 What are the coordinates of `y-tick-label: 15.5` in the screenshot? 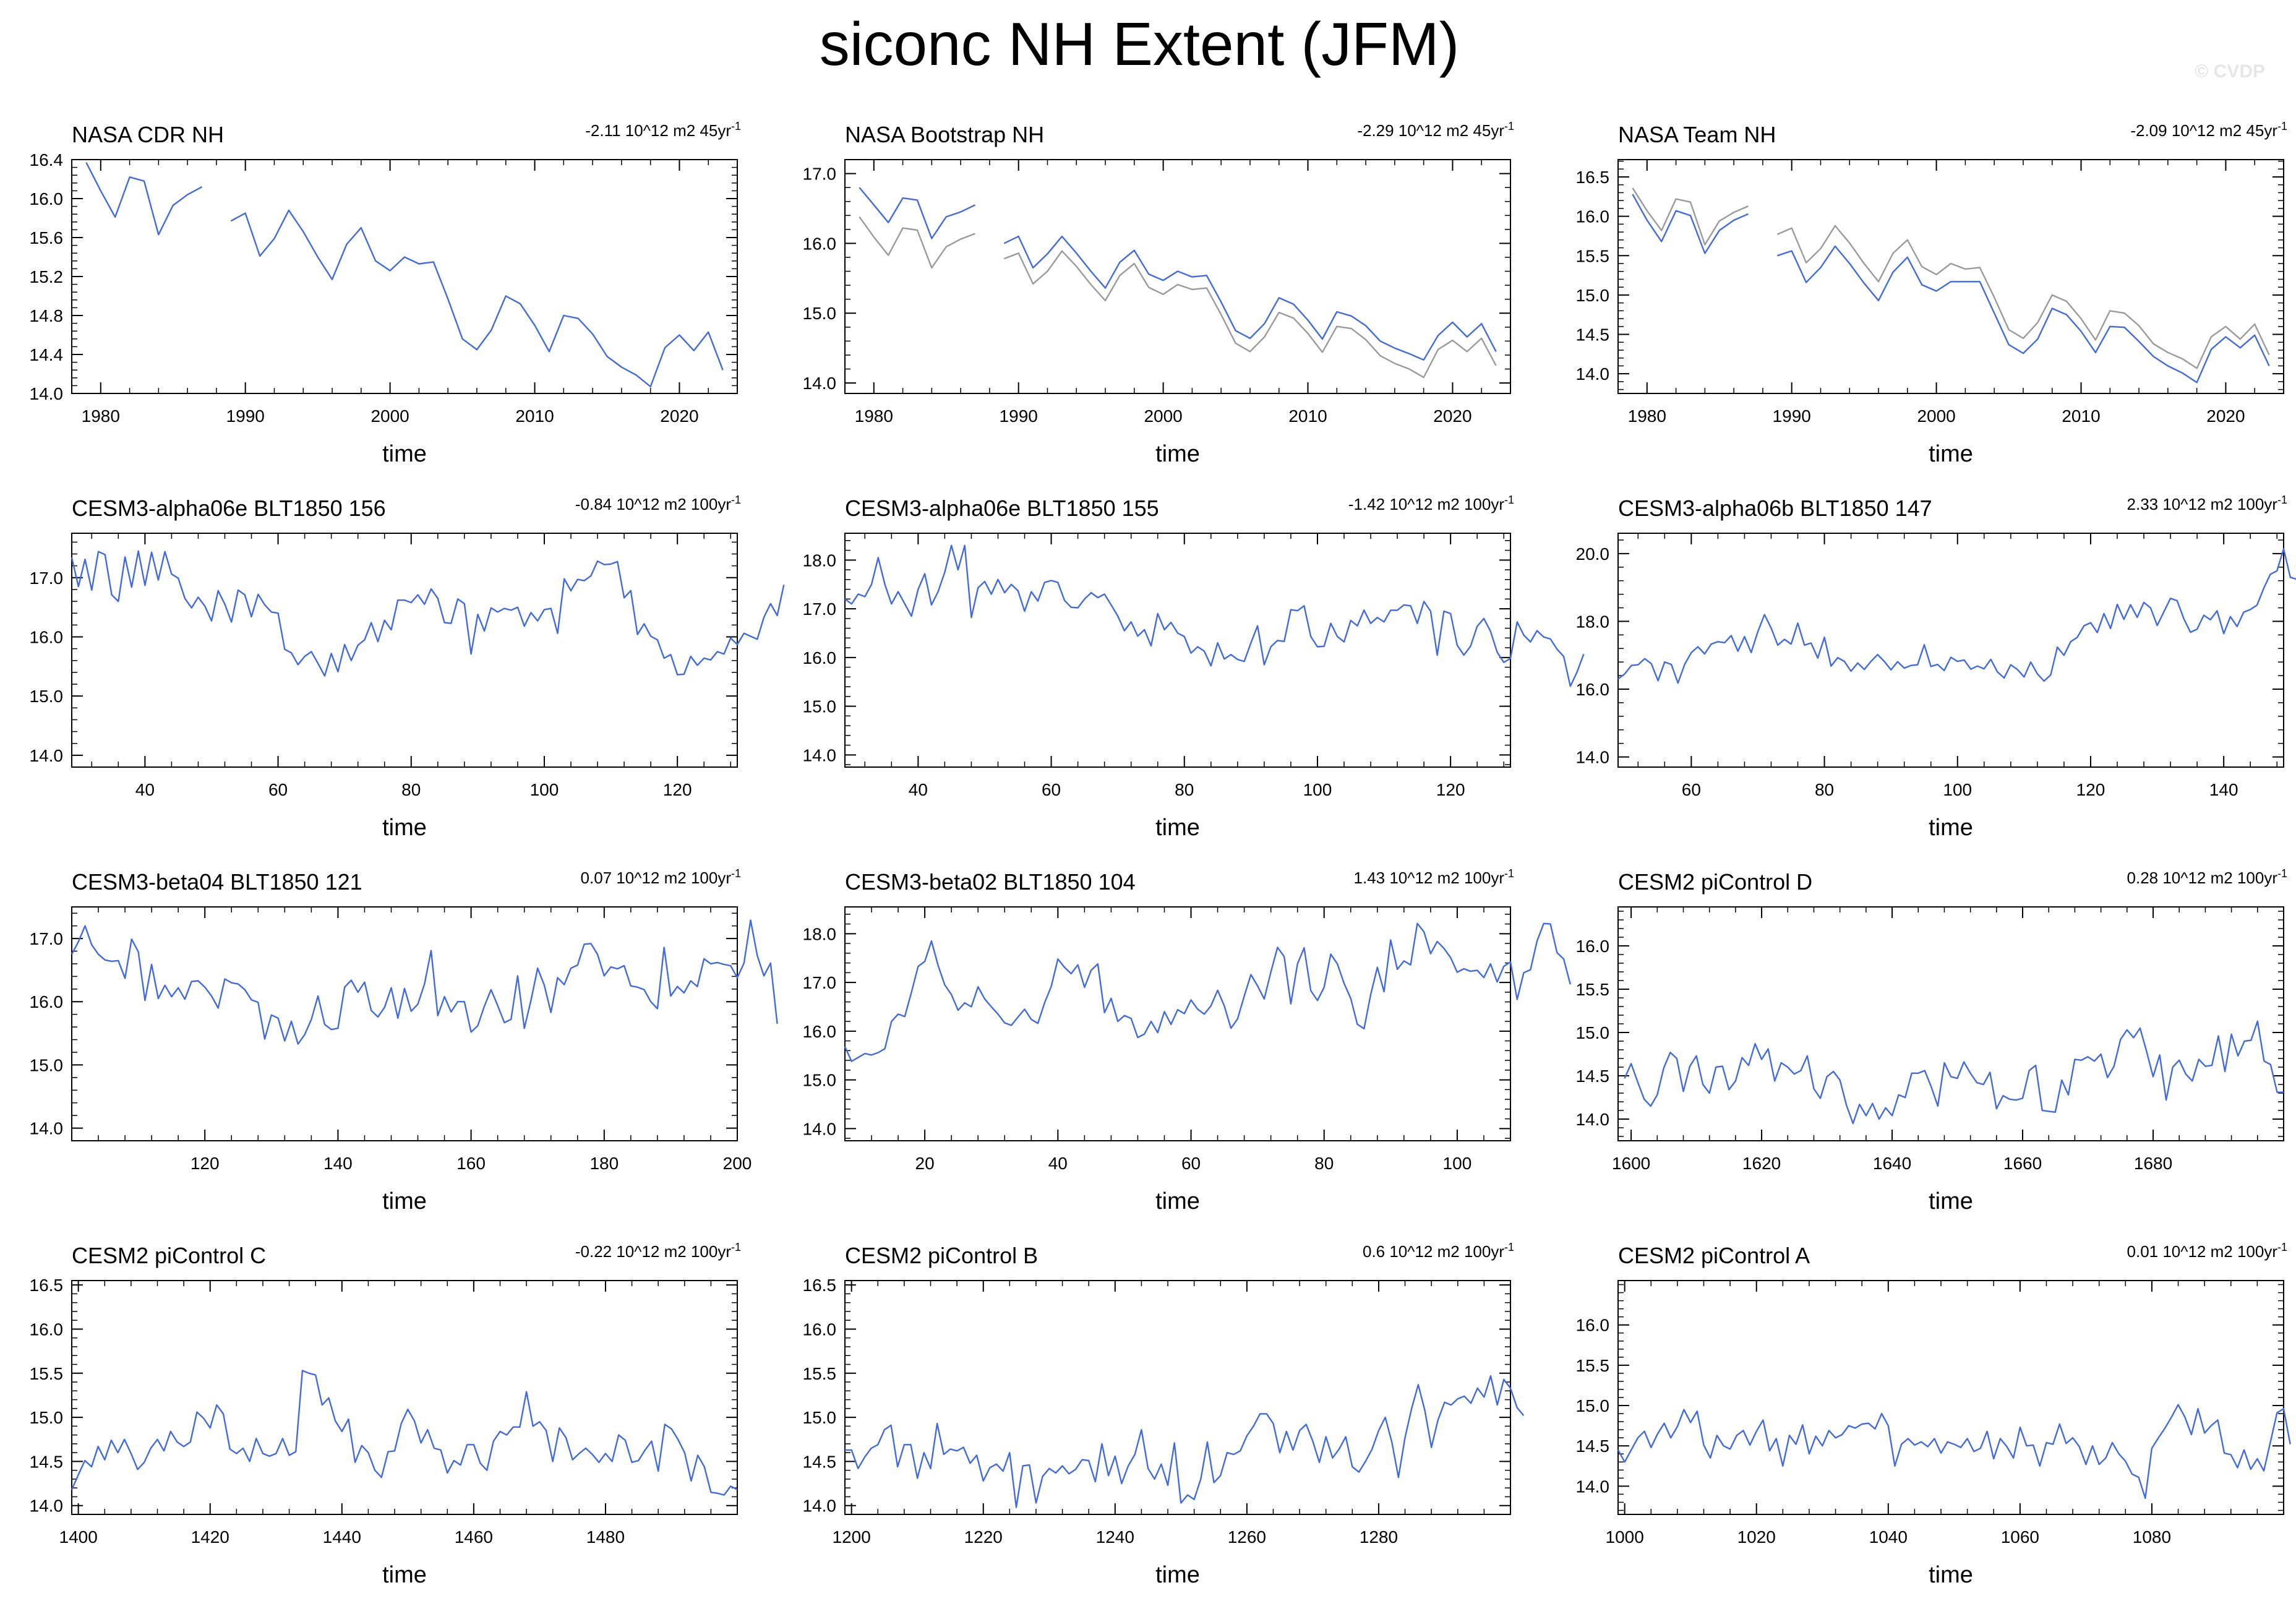 It's located at (1593, 989).